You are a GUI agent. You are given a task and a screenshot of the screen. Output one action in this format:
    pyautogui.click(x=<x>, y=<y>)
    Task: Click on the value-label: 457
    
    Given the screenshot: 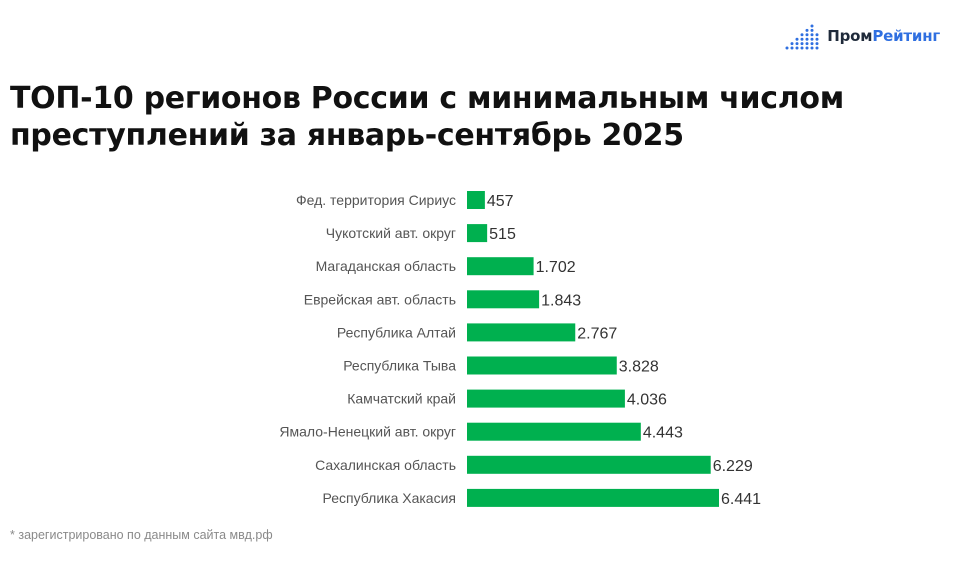 What is the action you would take?
    pyautogui.click(x=500, y=201)
    